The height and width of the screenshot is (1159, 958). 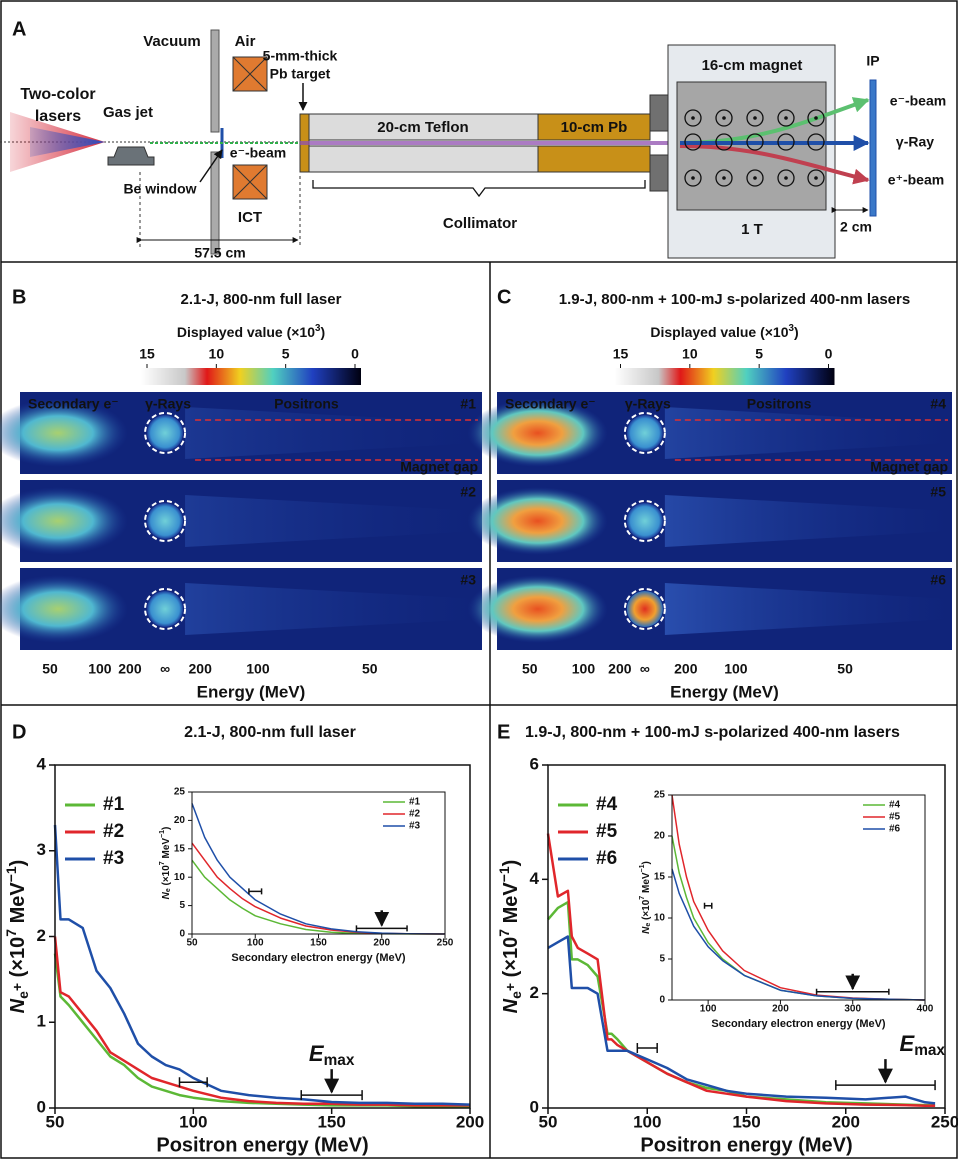 What do you see at coordinates (938, 404) in the screenshot?
I see `shot-label: #4` at bounding box center [938, 404].